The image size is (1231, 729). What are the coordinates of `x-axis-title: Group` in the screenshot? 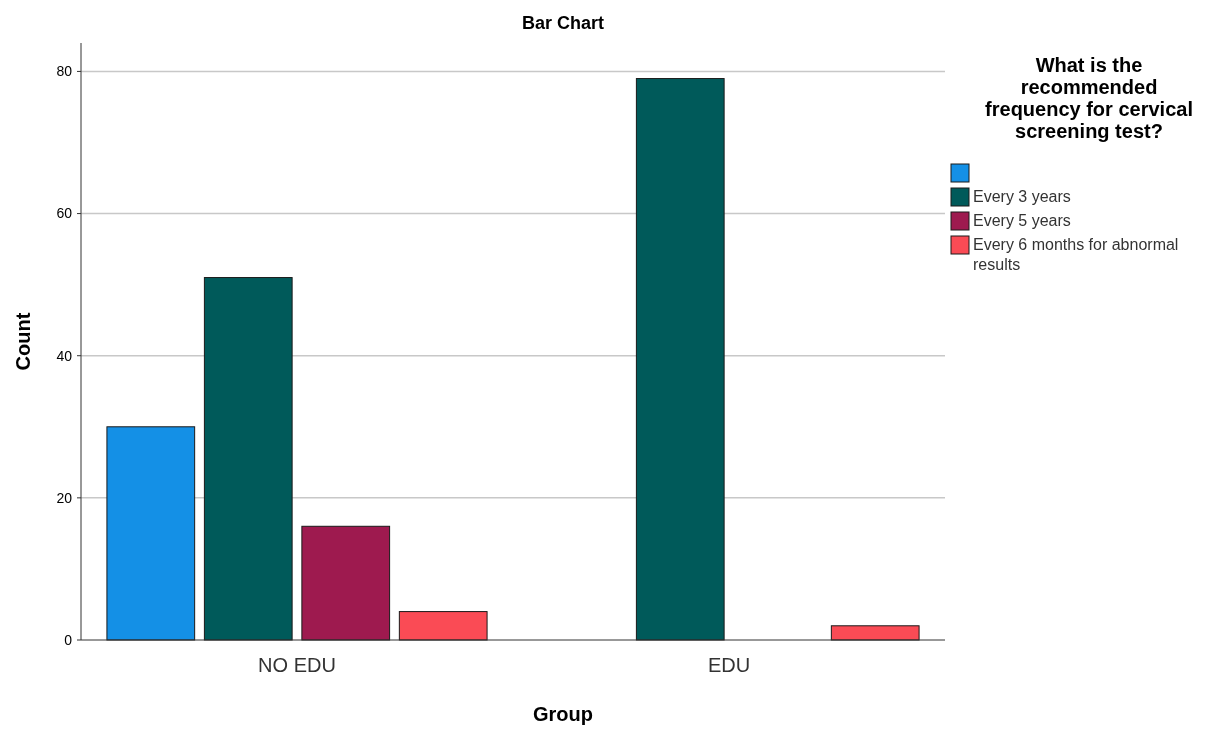 It's located at (563, 714).